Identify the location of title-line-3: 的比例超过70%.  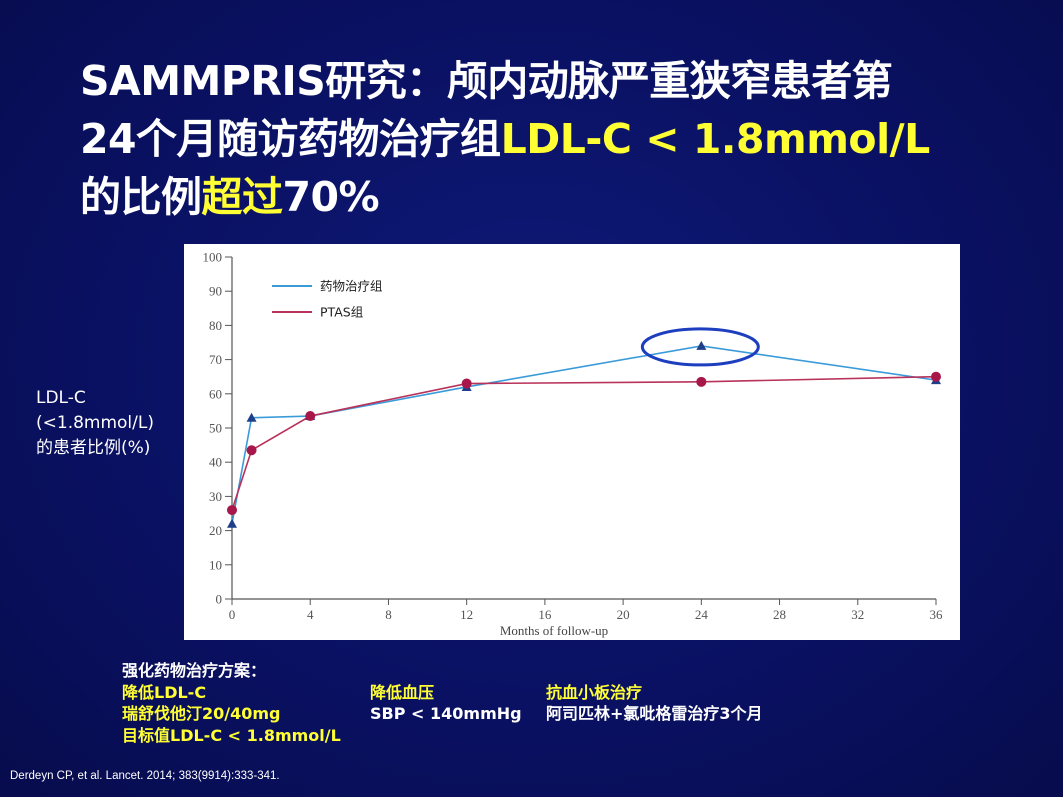
(560, 197).